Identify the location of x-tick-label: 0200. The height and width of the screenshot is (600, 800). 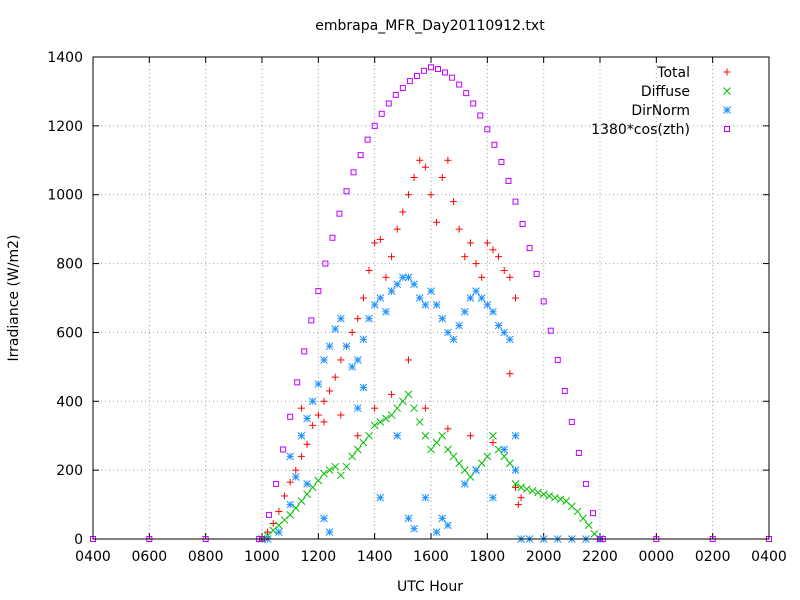
(713, 557).